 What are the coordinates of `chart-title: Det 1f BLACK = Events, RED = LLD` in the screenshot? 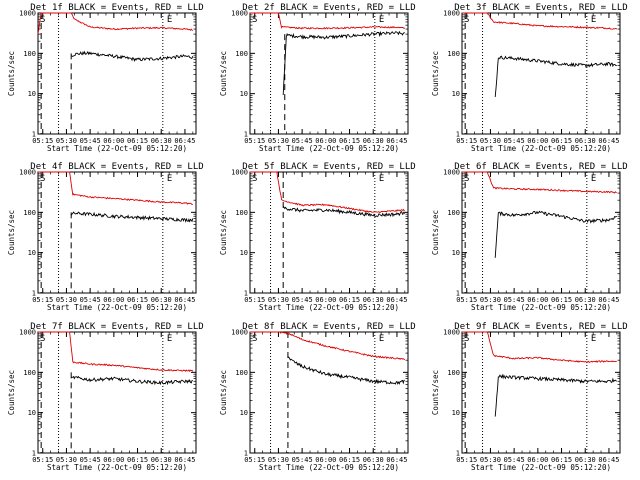 It's located at (116, 8).